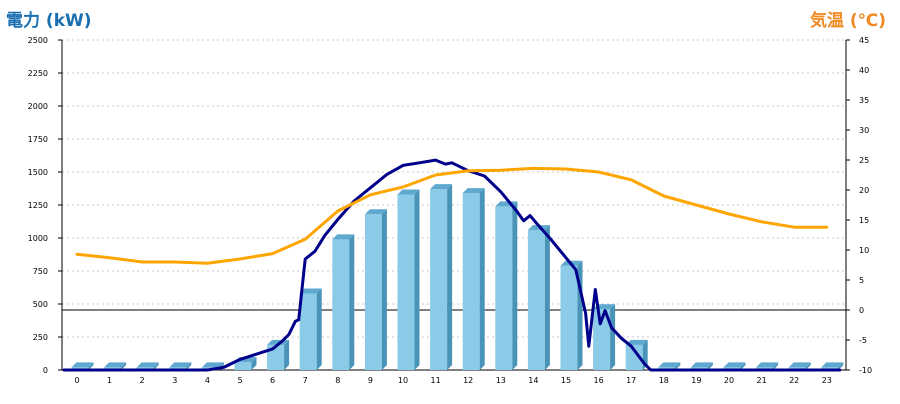  I want to click on left-tick-label: 1500, so click(38, 172).